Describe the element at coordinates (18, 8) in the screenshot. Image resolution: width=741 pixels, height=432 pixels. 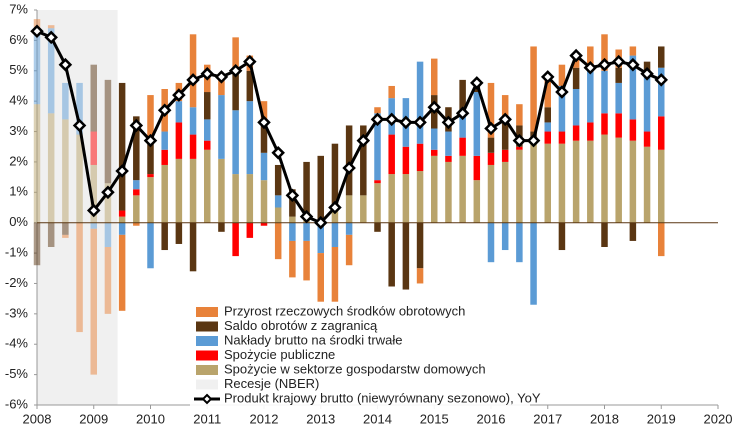
I see `y-tick-label: 7%` at that location.